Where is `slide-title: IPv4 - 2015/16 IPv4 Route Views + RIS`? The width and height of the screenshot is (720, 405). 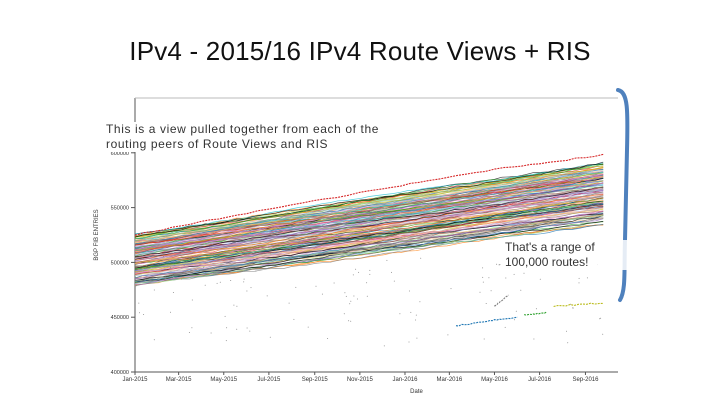
slide-title: IPv4 - 2015/16 IPv4 Route Views + RIS is located at coordinates (360, 51).